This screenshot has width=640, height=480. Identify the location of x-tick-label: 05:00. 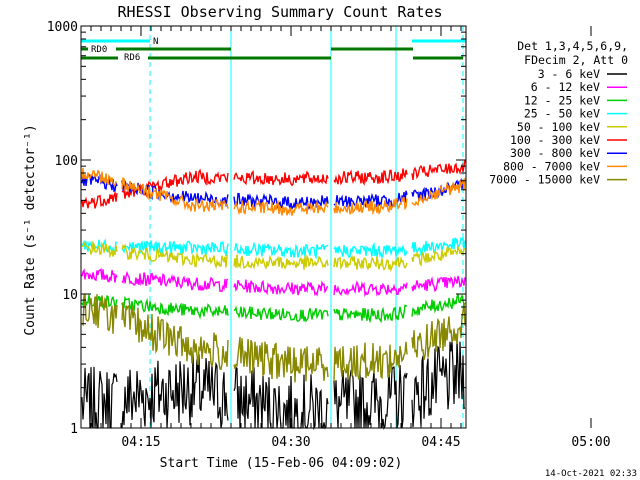
(590, 442).